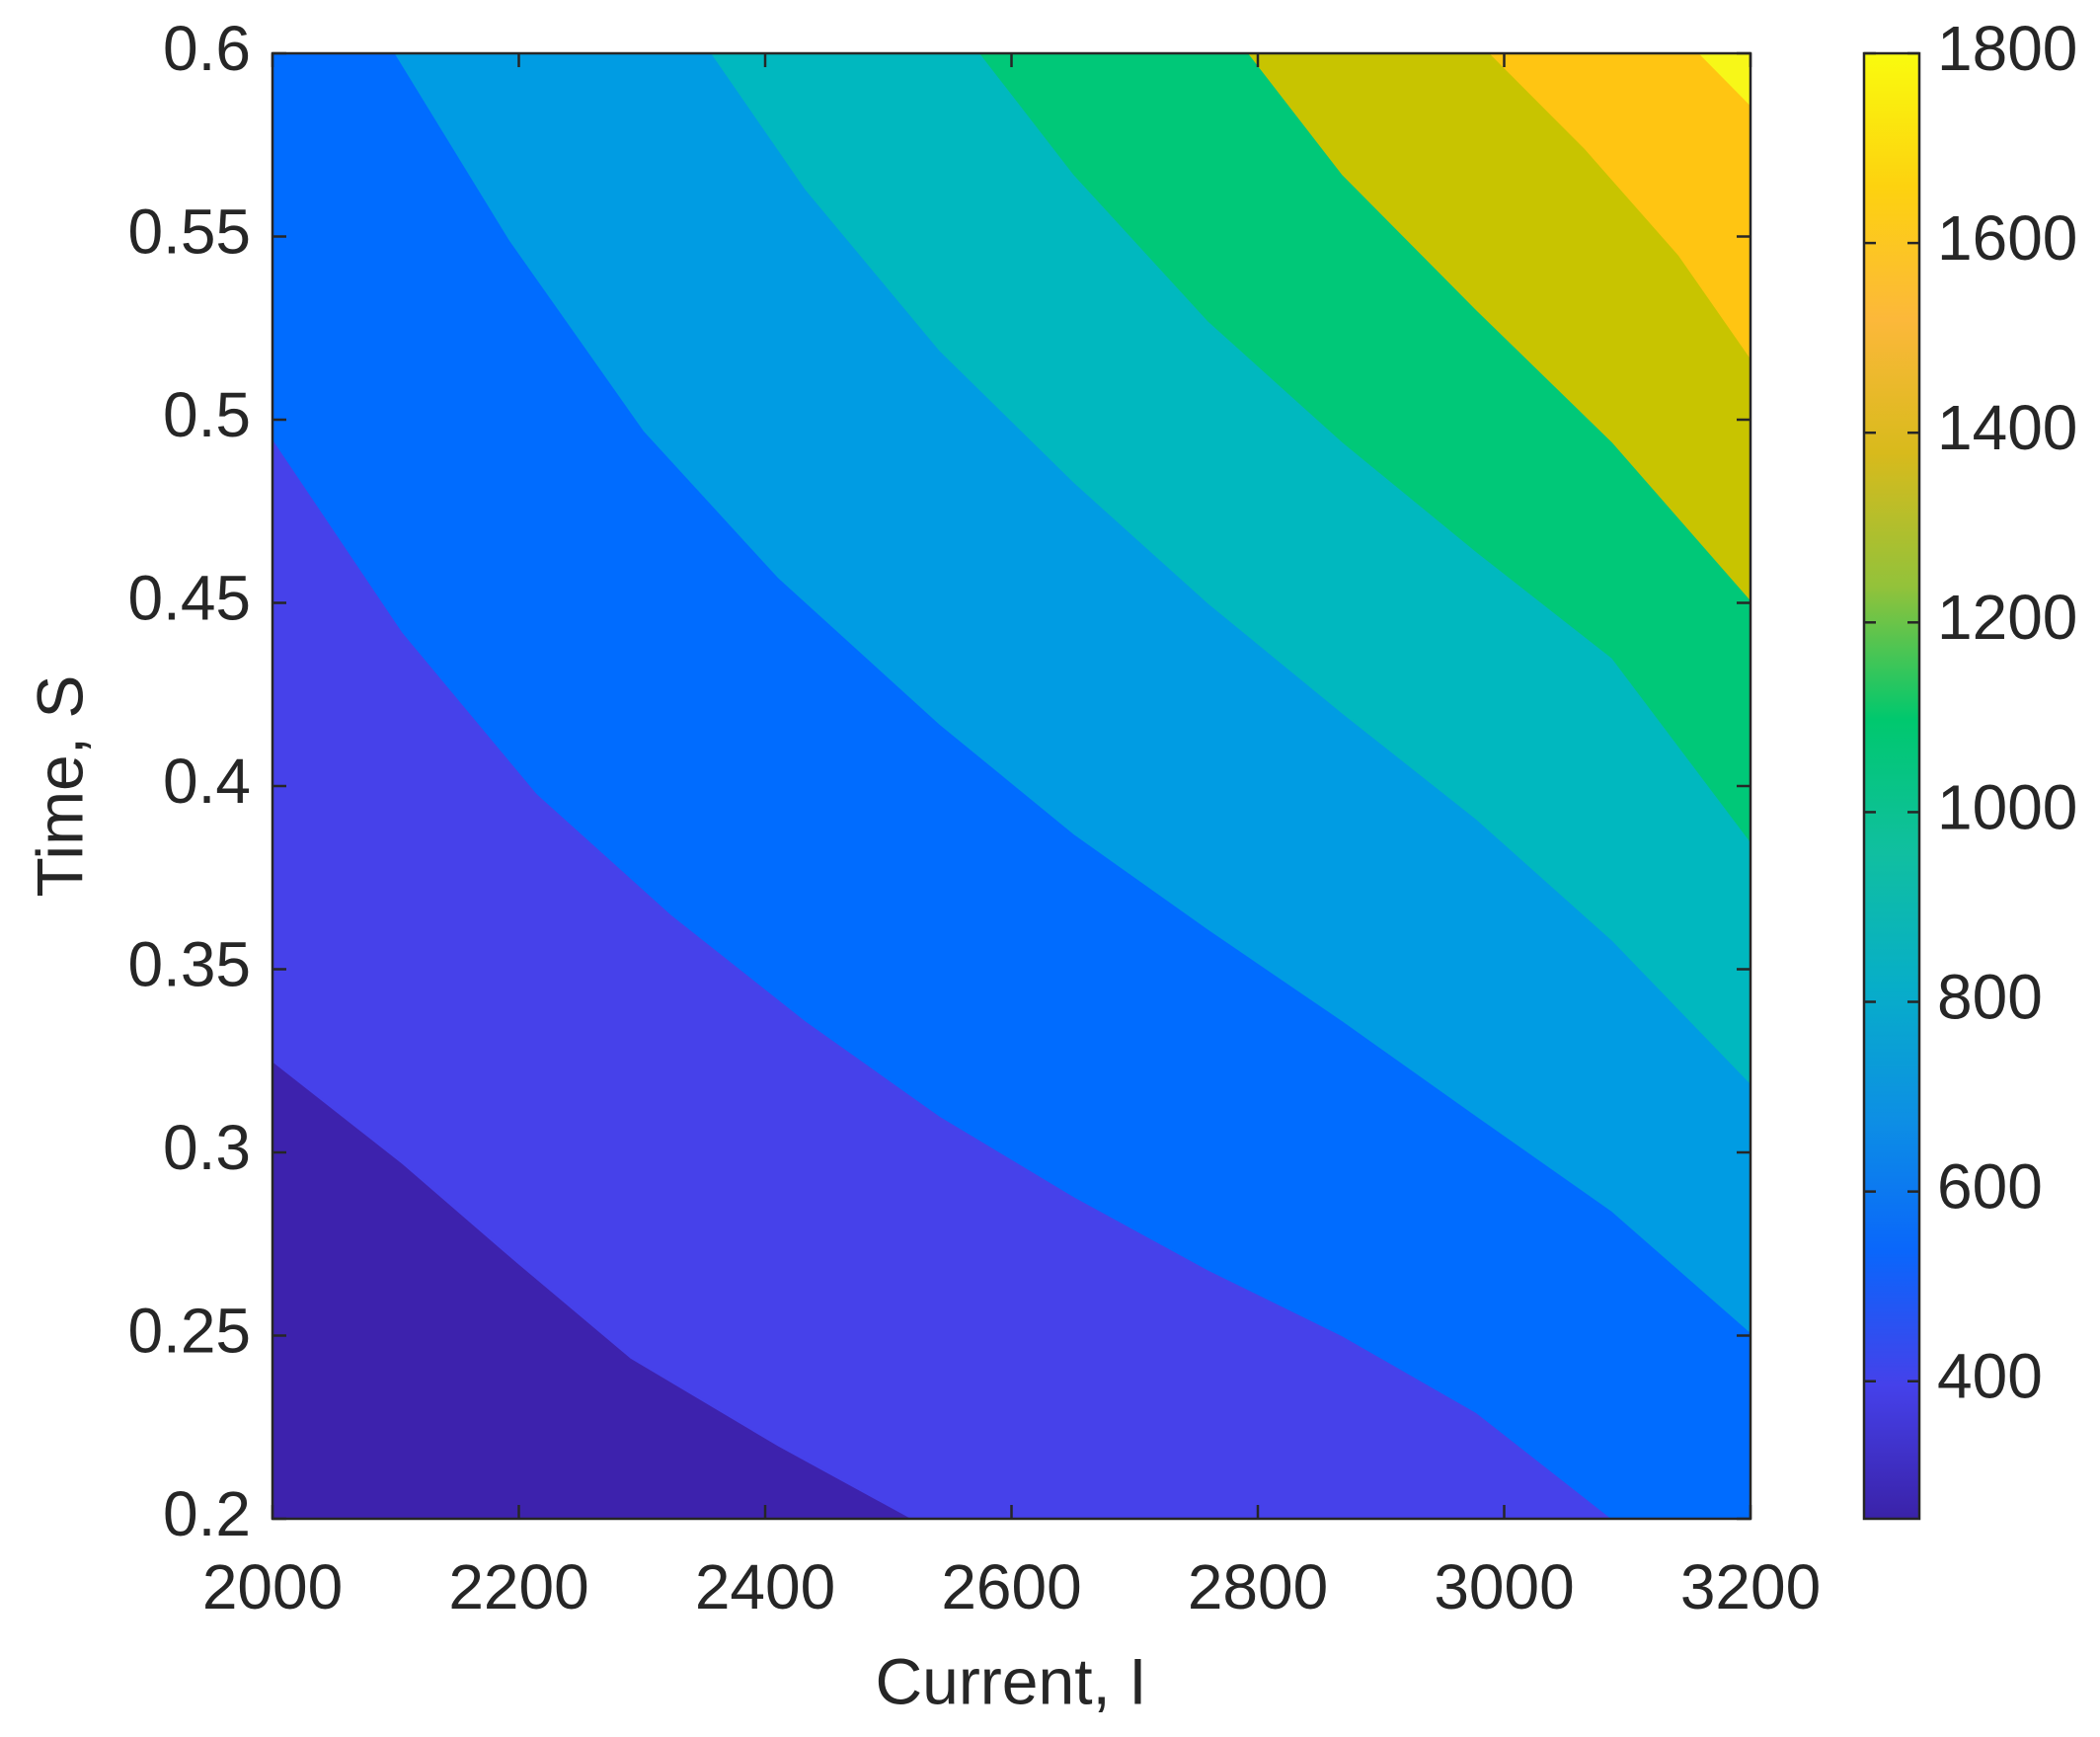 The width and height of the screenshot is (2100, 1737). What do you see at coordinates (1990, 996) in the screenshot?
I see `colorbar-tick-label: 800` at bounding box center [1990, 996].